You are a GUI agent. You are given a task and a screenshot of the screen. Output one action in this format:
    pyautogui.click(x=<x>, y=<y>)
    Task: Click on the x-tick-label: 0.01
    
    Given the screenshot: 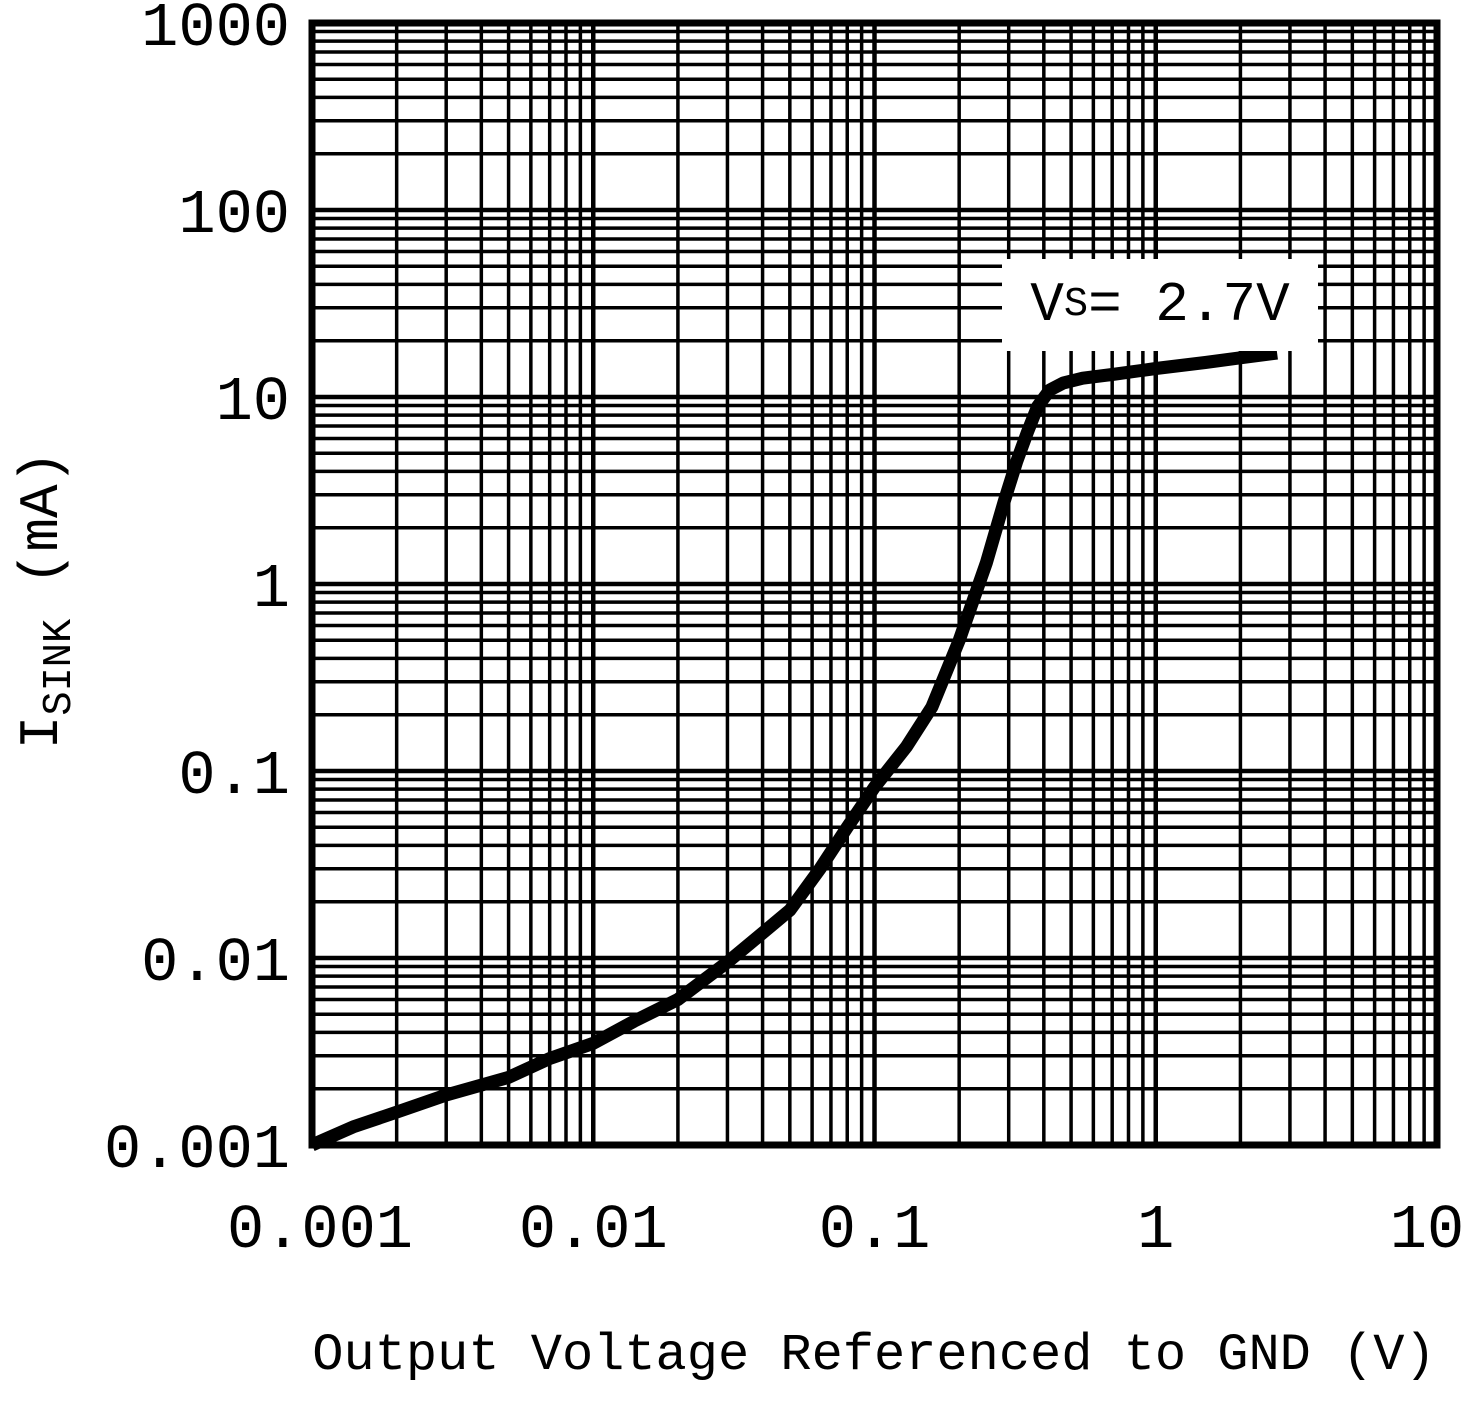 What is the action you would take?
    pyautogui.click(x=593, y=1230)
    